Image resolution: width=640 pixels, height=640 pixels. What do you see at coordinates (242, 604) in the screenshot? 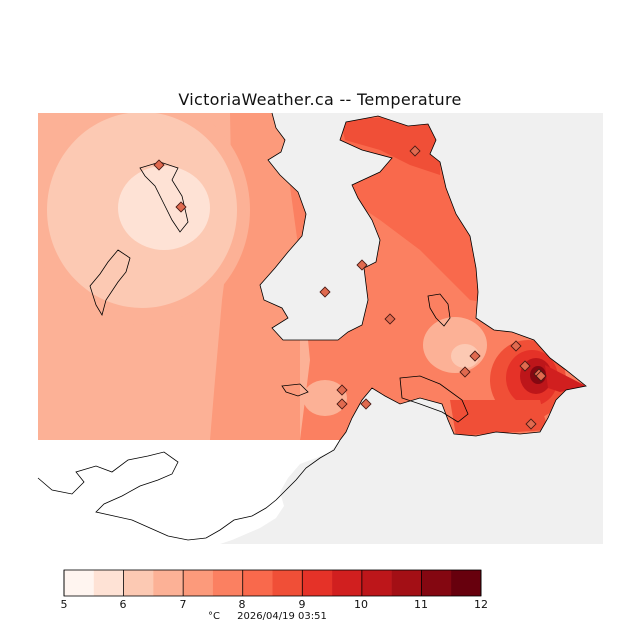
I see `legend-tick-8: 8` at bounding box center [242, 604].